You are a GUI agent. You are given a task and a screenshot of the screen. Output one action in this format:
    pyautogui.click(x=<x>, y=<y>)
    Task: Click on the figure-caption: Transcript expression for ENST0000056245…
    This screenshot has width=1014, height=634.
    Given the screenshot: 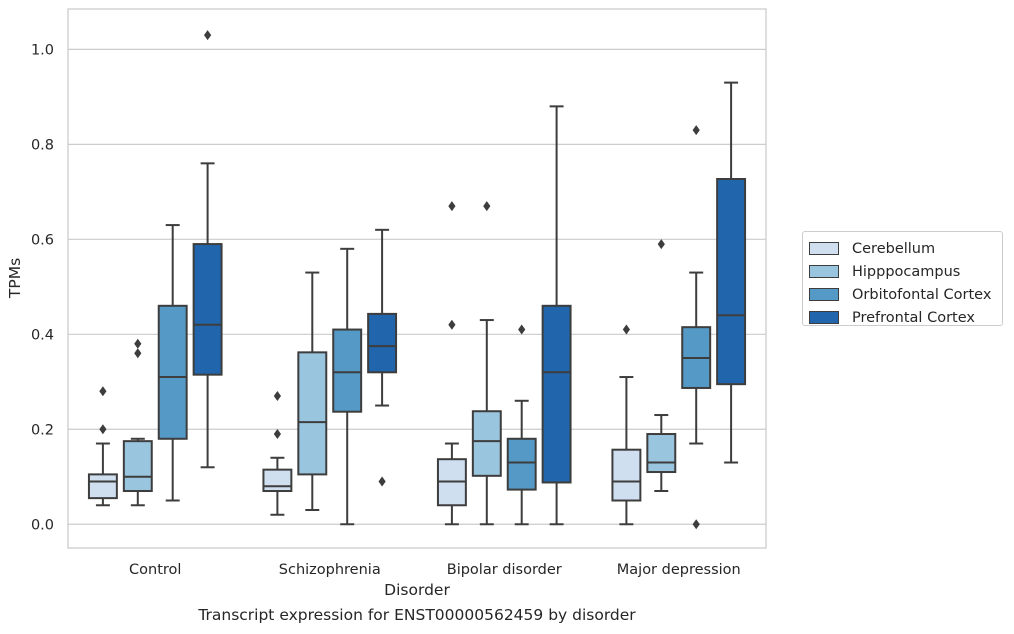 What is the action you would take?
    pyautogui.click(x=417, y=615)
    